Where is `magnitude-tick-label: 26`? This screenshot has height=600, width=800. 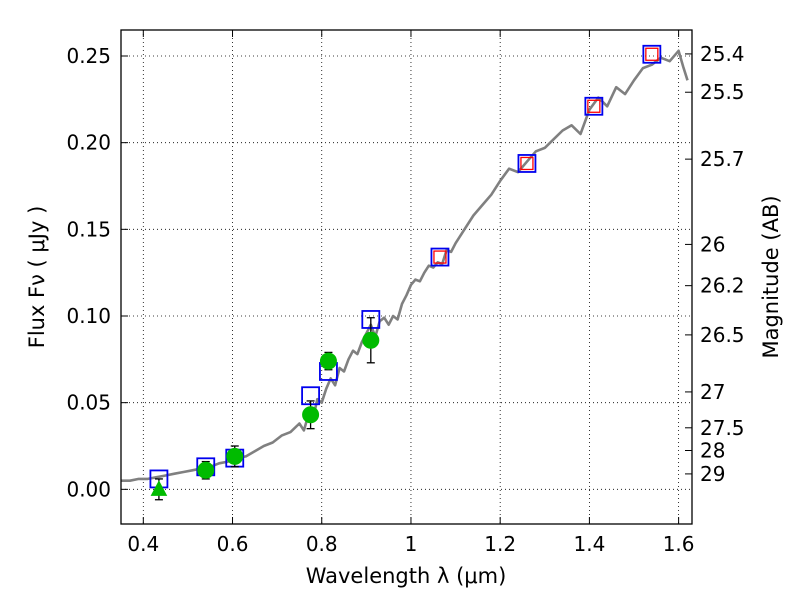 magnitude-tick-label: 26 is located at coordinates (712, 244).